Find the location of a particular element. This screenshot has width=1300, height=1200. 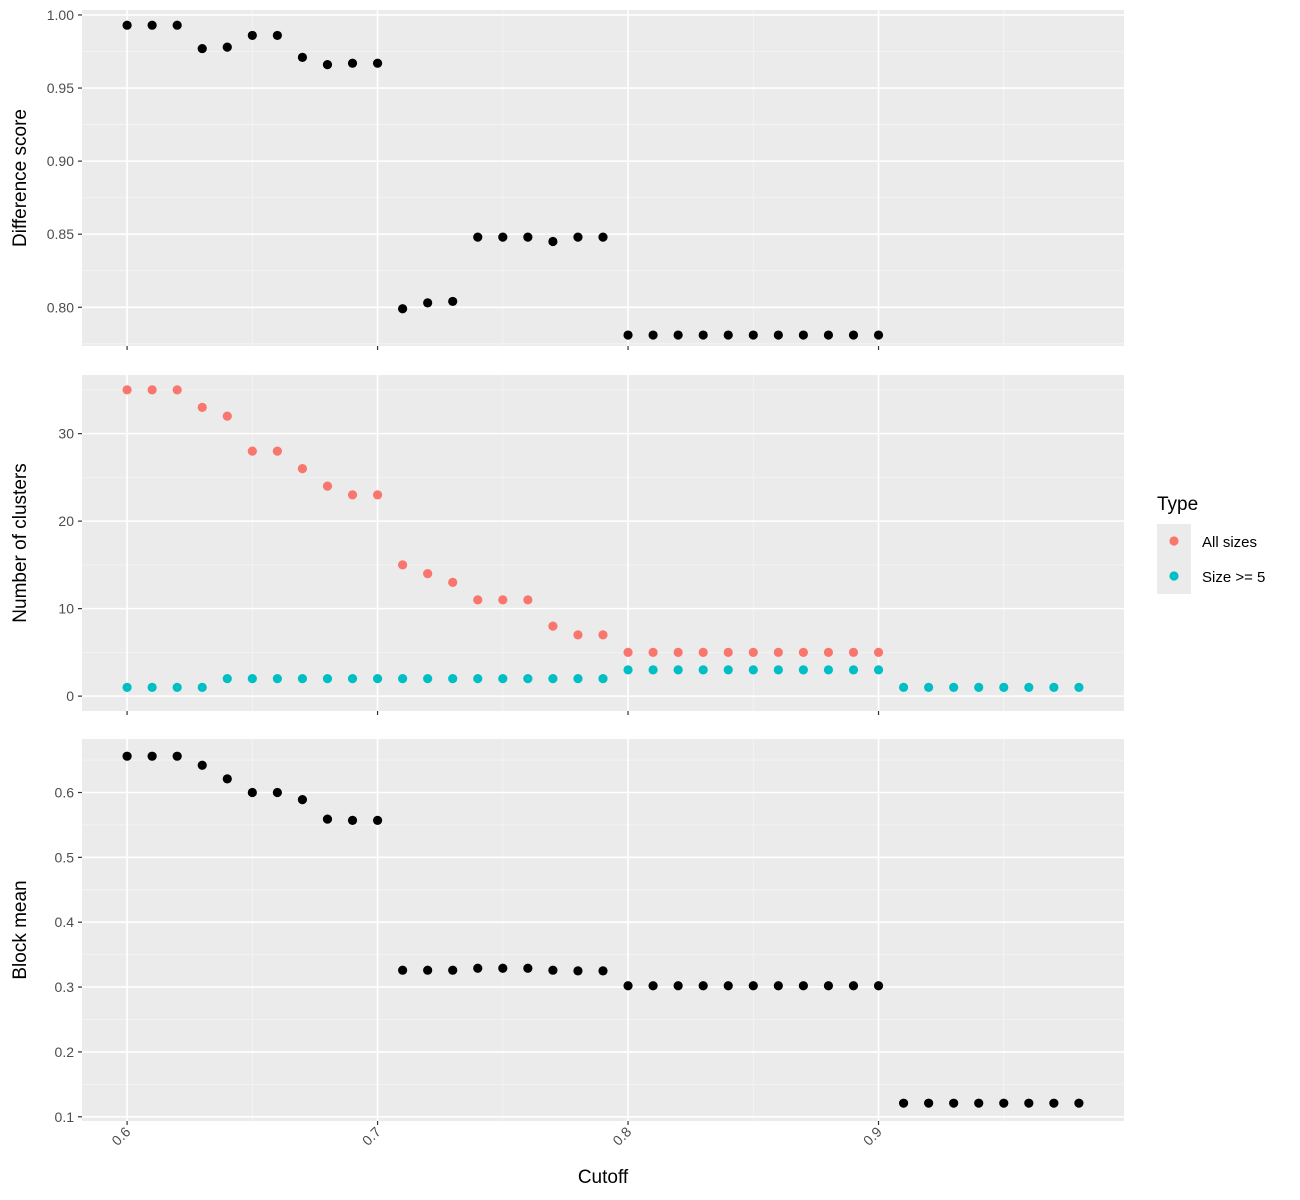

y-tick-label: 0.5 is located at coordinates (65, 857).